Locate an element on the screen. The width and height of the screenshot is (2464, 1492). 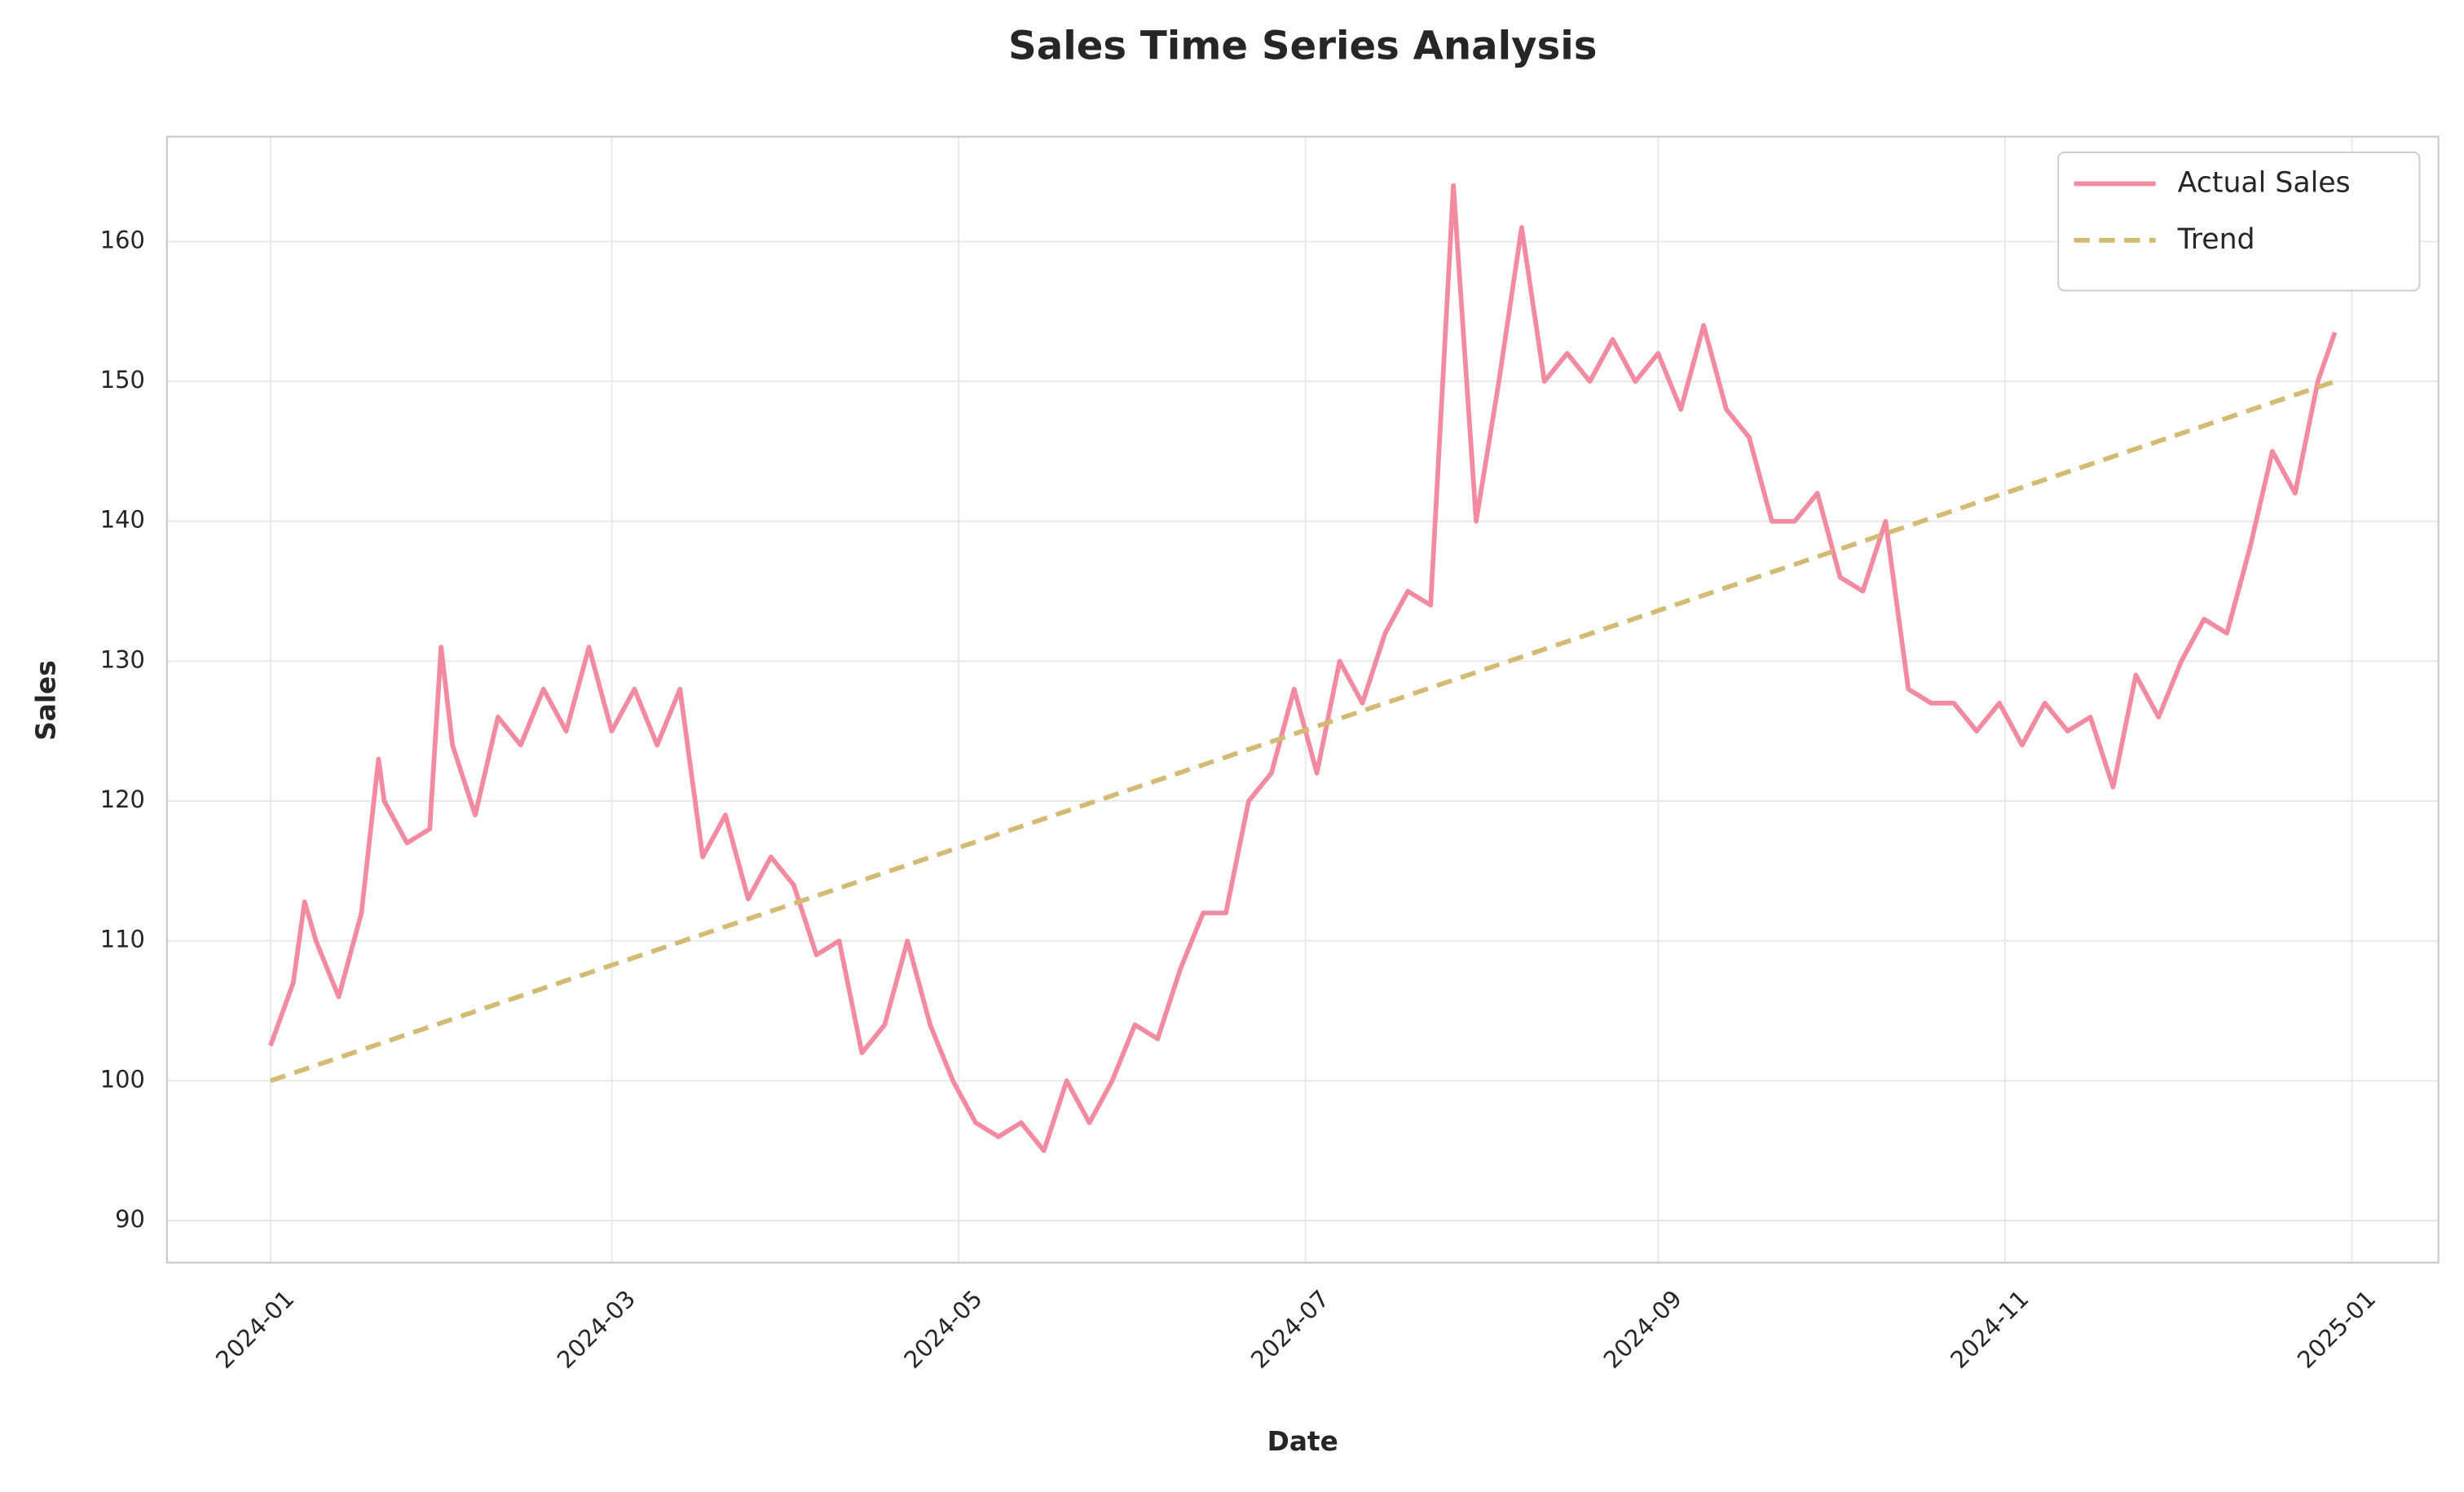
y-tick-label: 120 is located at coordinates (122, 799).